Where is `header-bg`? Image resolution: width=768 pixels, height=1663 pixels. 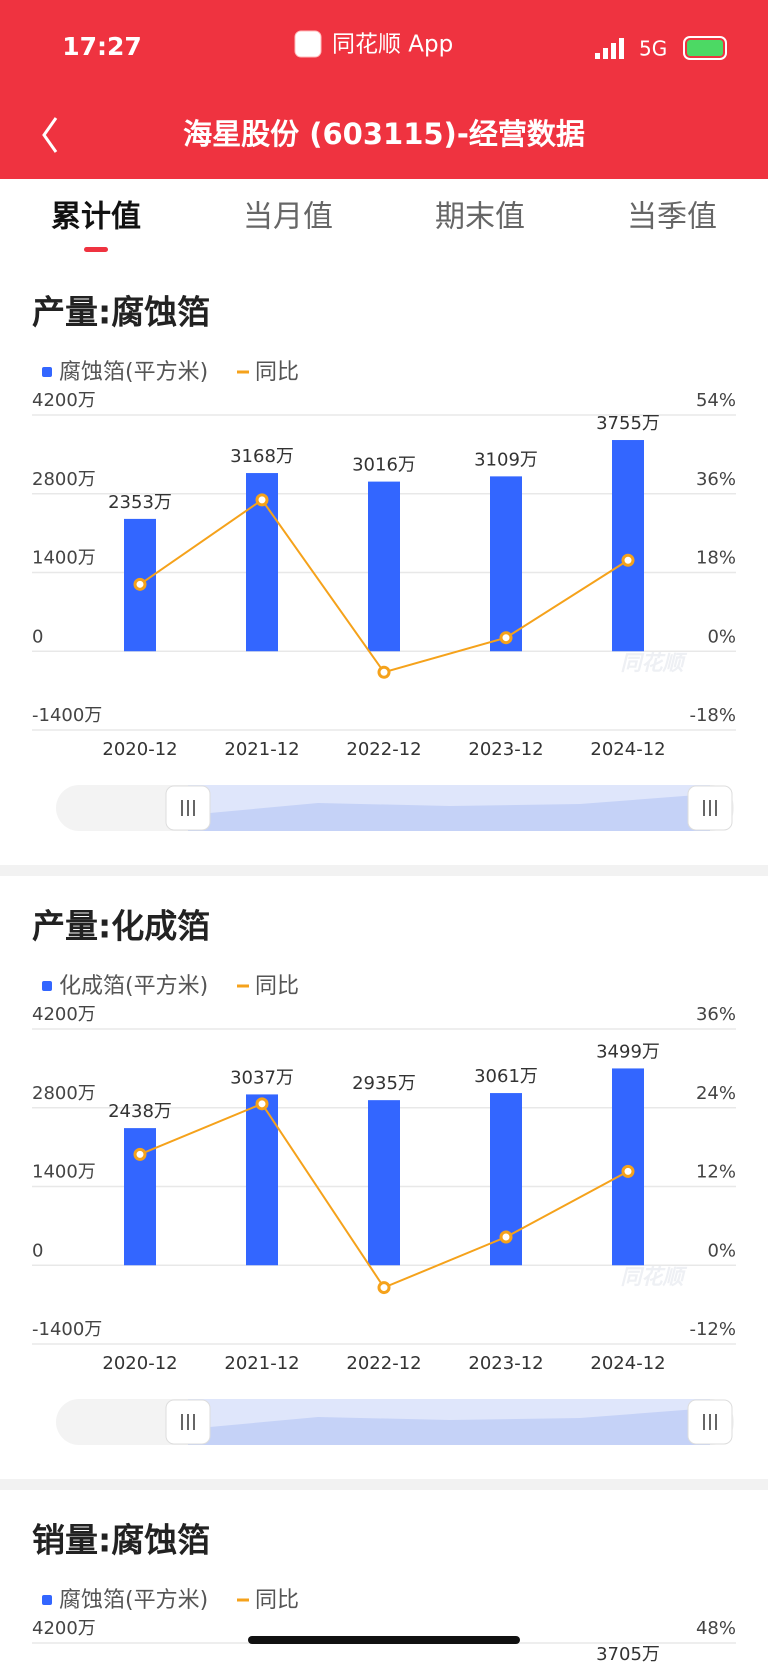
header-bg is located at coordinates (384, 89).